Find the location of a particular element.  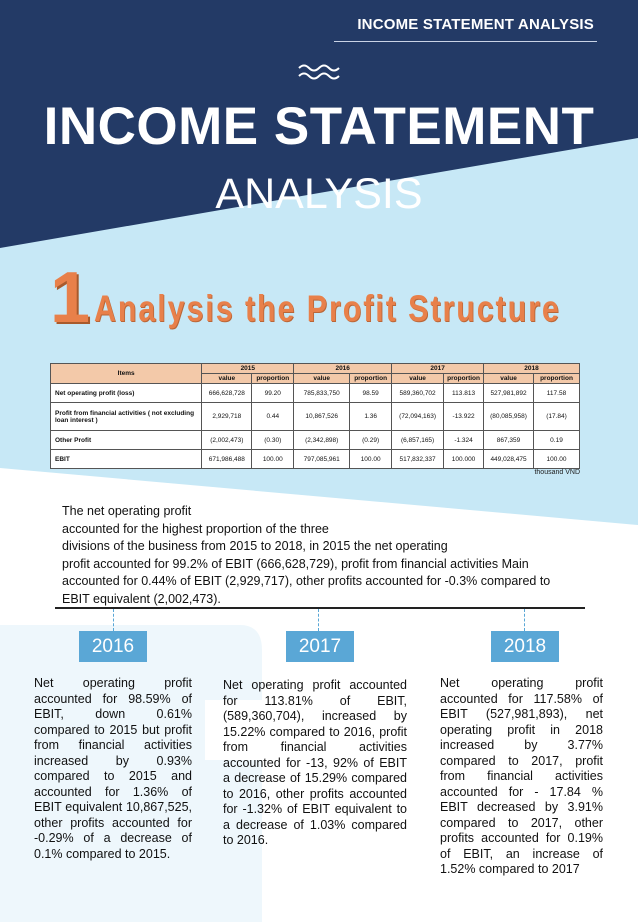

paragraph-line: EBIT equivalent (2,002,473). is located at coordinates (141, 598).